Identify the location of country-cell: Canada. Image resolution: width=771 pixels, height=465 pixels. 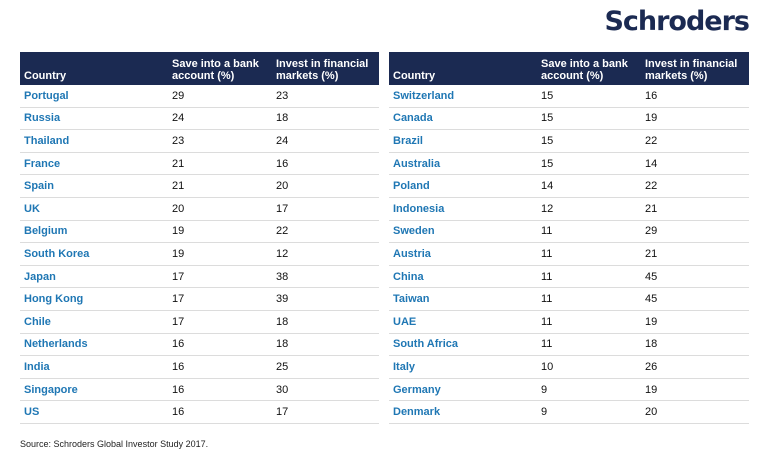
(463, 119).